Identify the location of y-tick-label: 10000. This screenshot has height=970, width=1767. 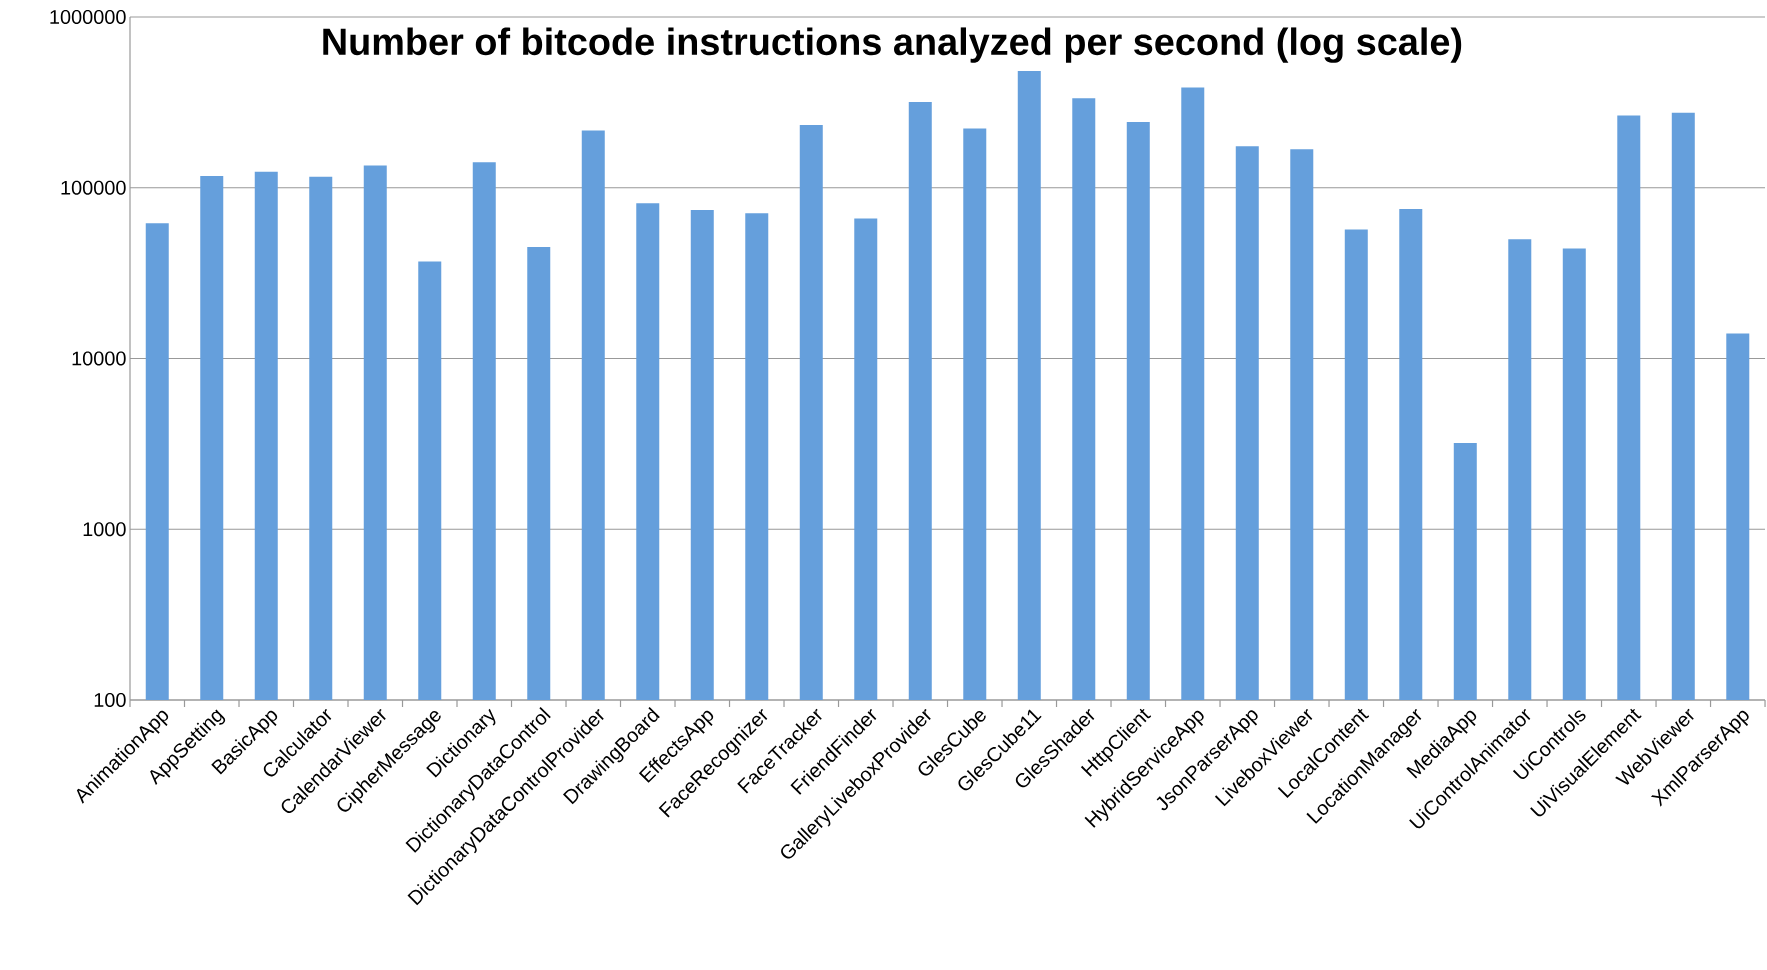
(99, 358).